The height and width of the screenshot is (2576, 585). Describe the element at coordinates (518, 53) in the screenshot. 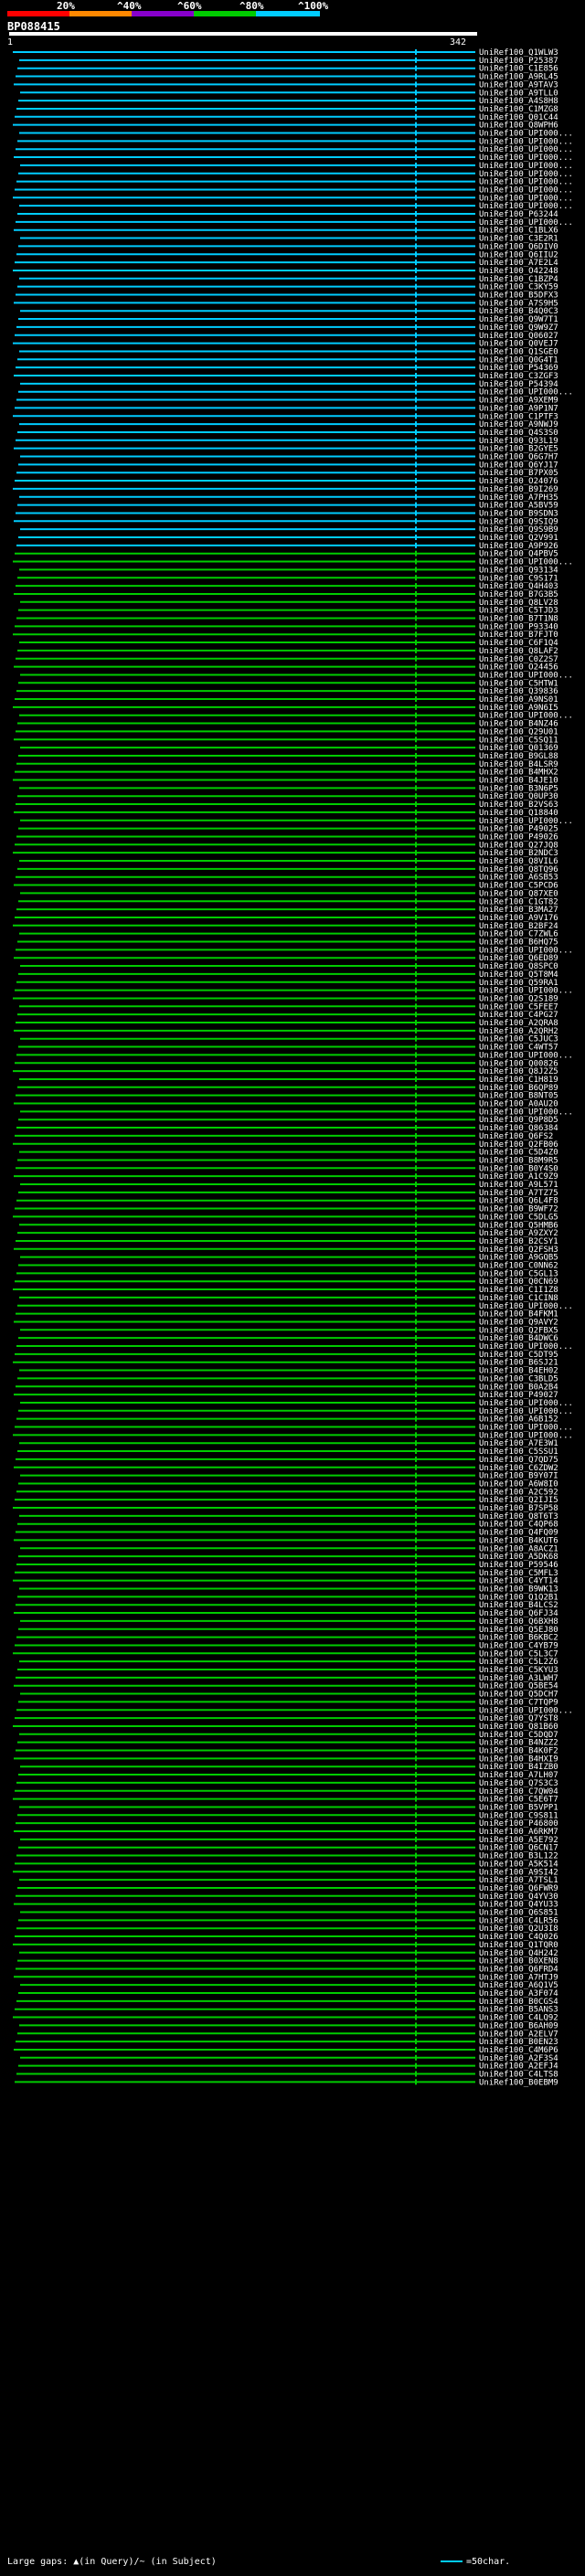

I see `hit-label: UniRef100_Q1WLW3` at that location.